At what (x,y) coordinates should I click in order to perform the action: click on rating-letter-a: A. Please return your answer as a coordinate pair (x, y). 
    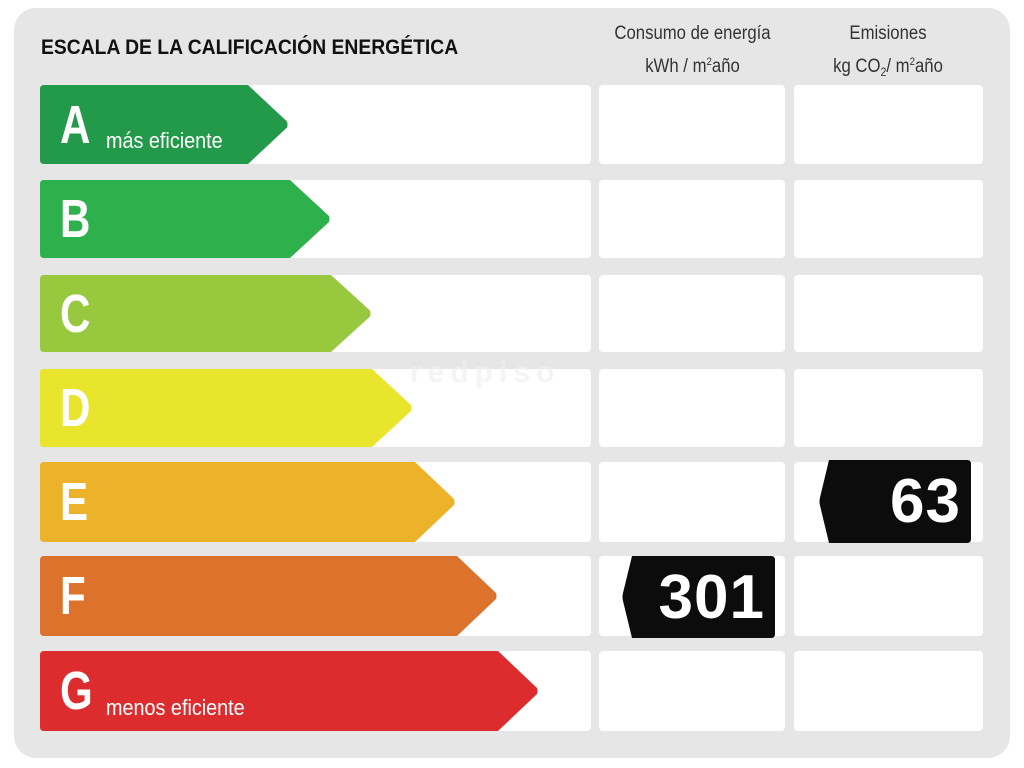
    Looking at the image, I should click on (75, 124).